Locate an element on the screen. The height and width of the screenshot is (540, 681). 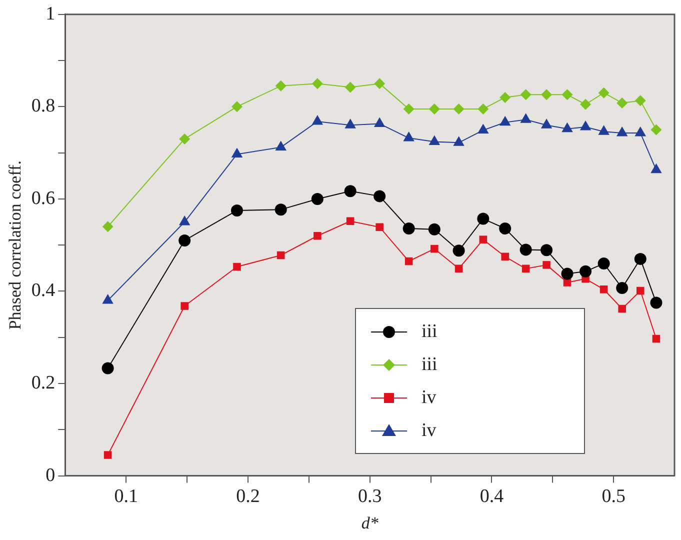
x-tick-label: 0.4 is located at coordinates (492, 497).